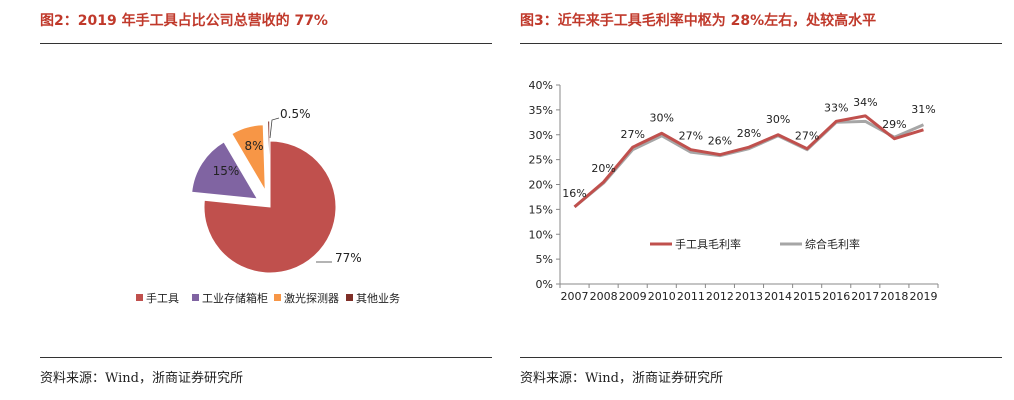 The height and width of the screenshot is (400, 1014). I want to click on x-tick-label: 2013, so click(749, 296).